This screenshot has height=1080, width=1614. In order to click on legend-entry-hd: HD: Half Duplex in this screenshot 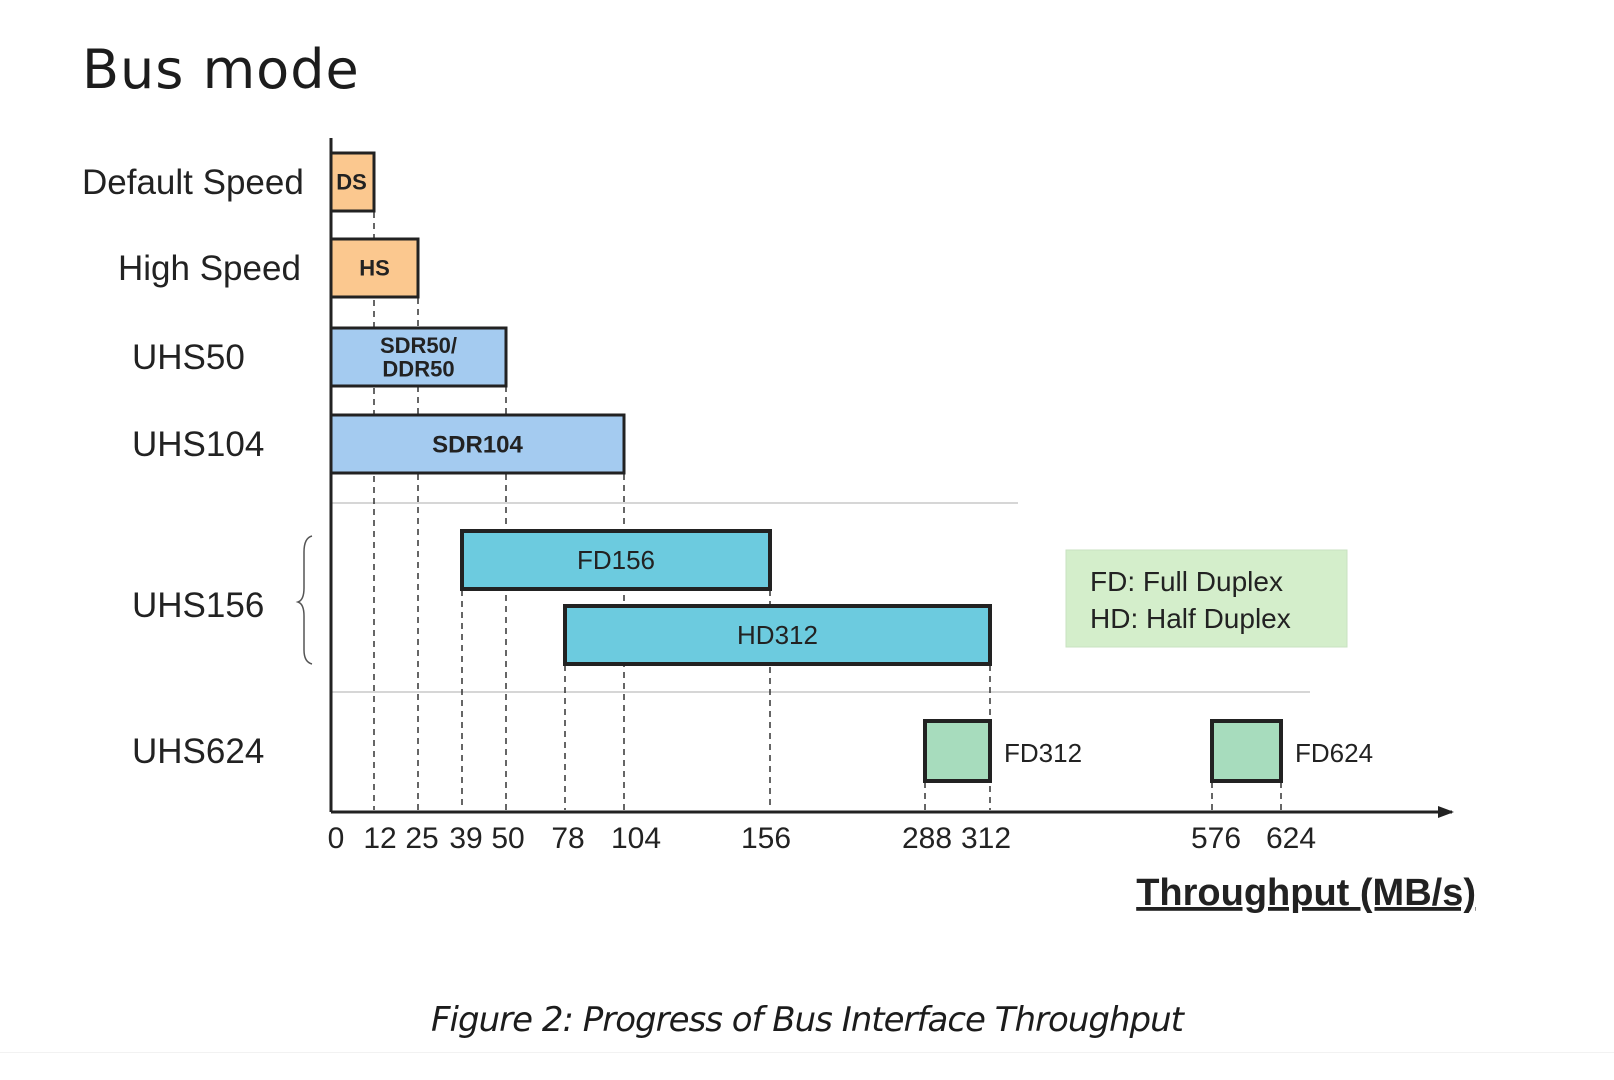, I will do `click(1190, 618)`.